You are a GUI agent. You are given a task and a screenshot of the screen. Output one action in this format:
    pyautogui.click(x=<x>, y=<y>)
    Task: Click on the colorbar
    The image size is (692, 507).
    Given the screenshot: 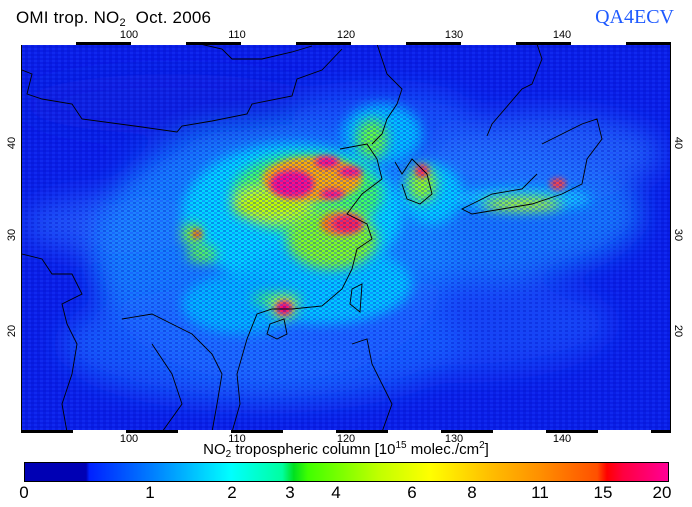 What is the action you would take?
    pyautogui.click(x=346, y=472)
    